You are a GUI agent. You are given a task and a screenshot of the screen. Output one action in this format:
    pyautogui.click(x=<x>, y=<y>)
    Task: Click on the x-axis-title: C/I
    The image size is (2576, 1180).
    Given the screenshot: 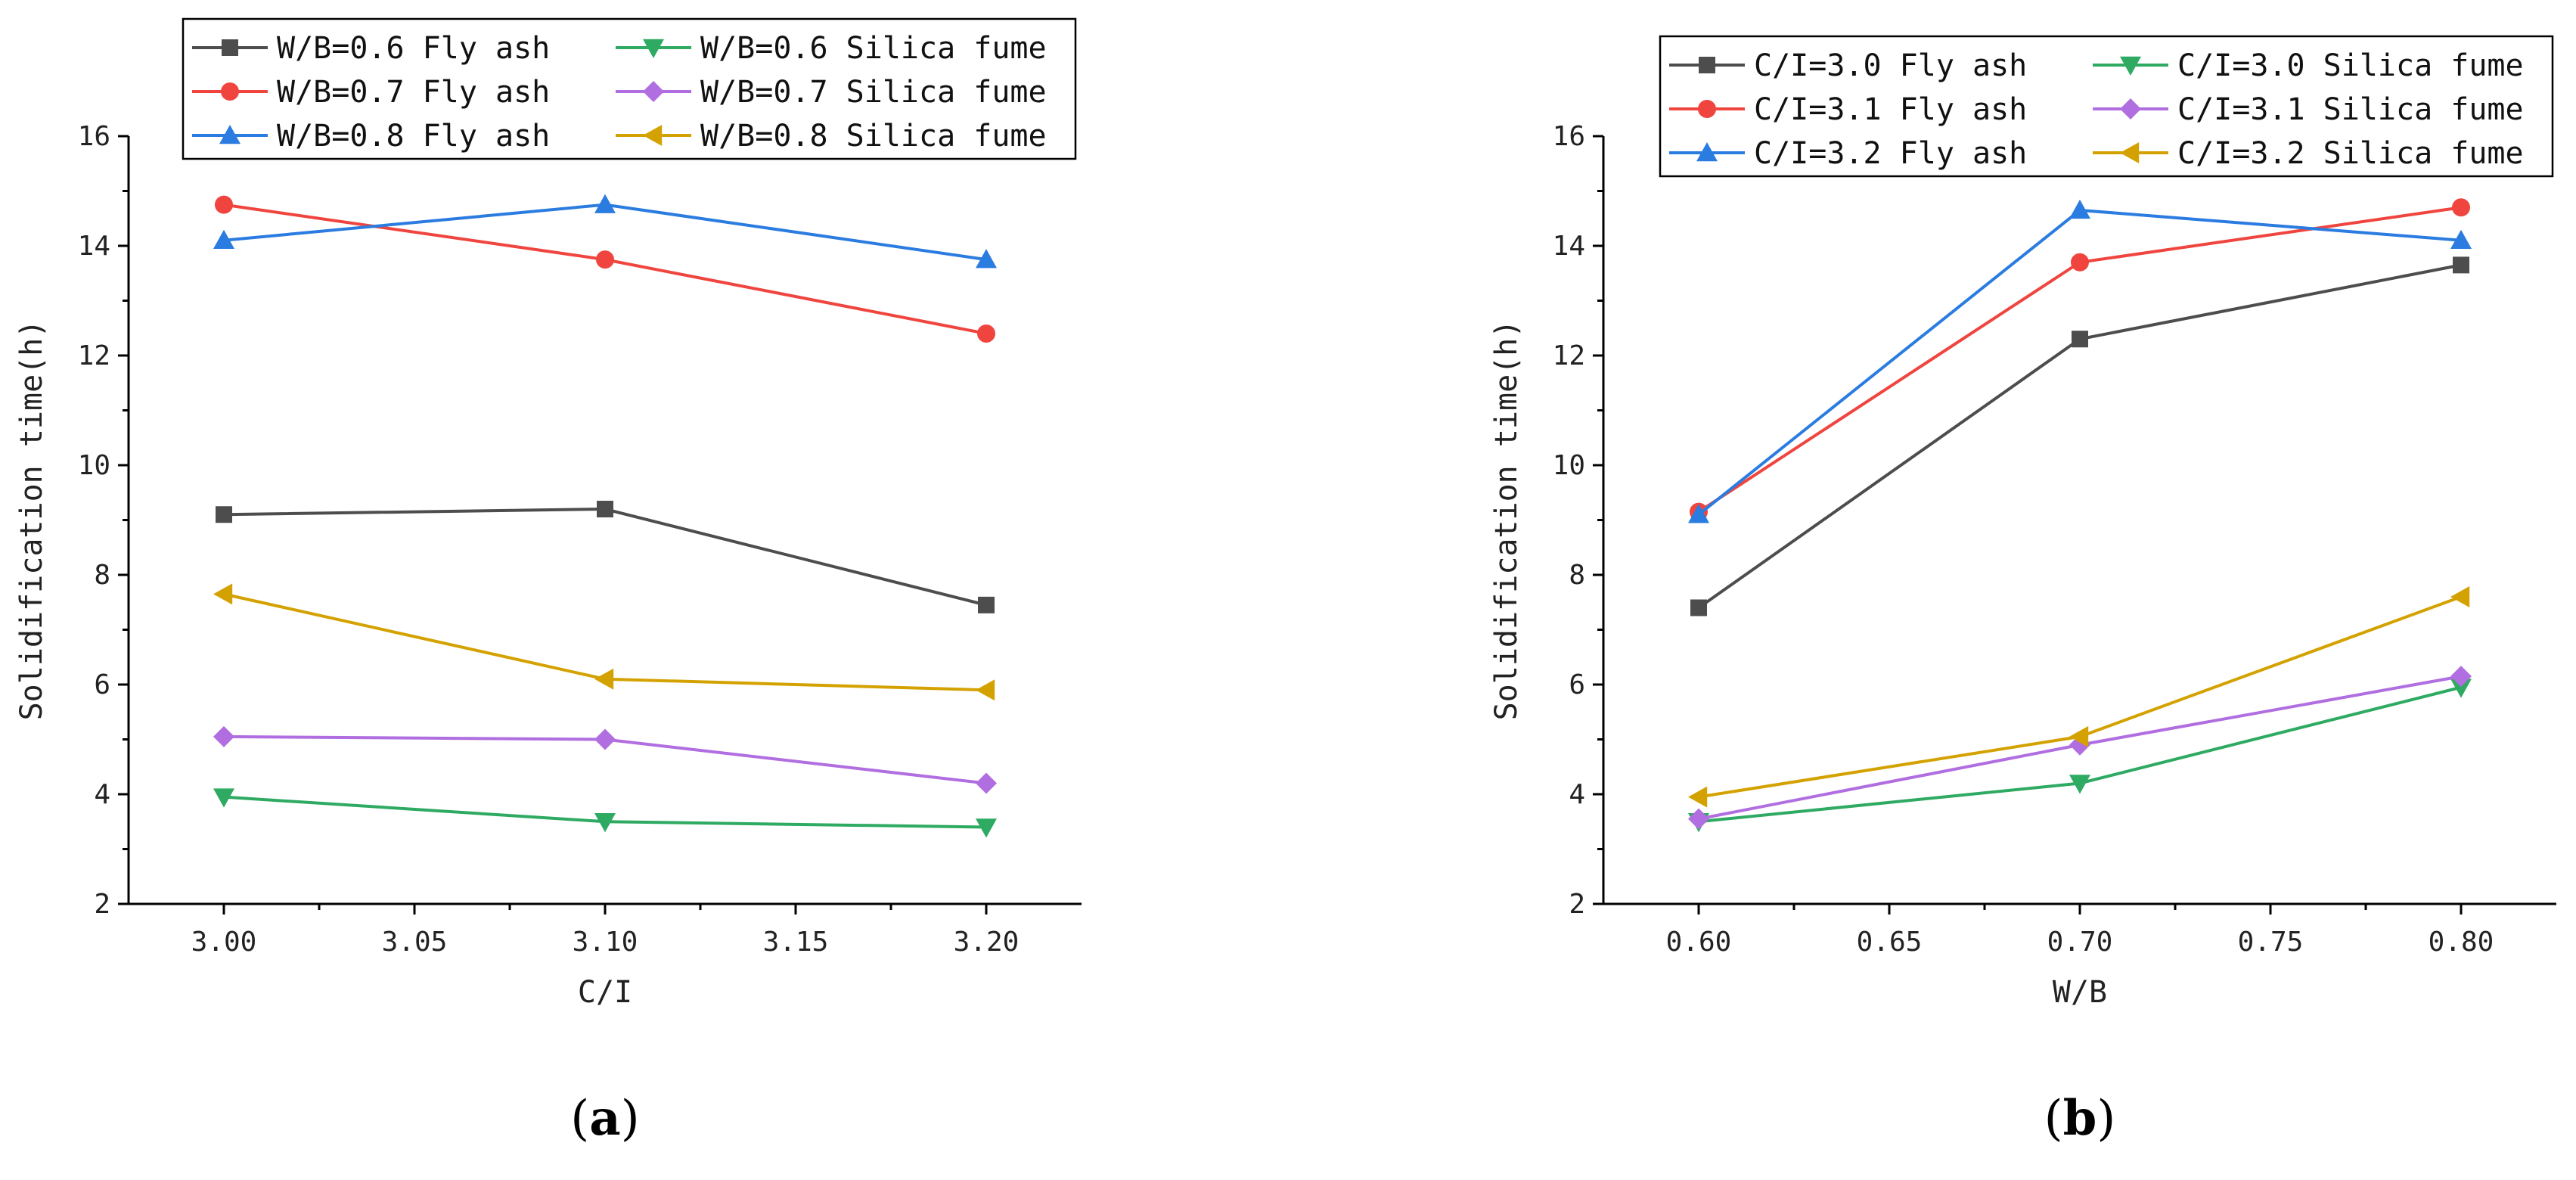 What is the action you would take?
    pyautogui.click(x=605, y=992)
    